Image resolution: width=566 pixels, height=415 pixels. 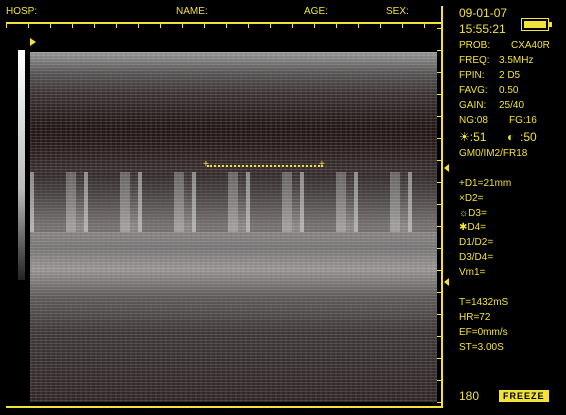 I want to click on cardiac-wave-pattern, so click(x=233, y=202).